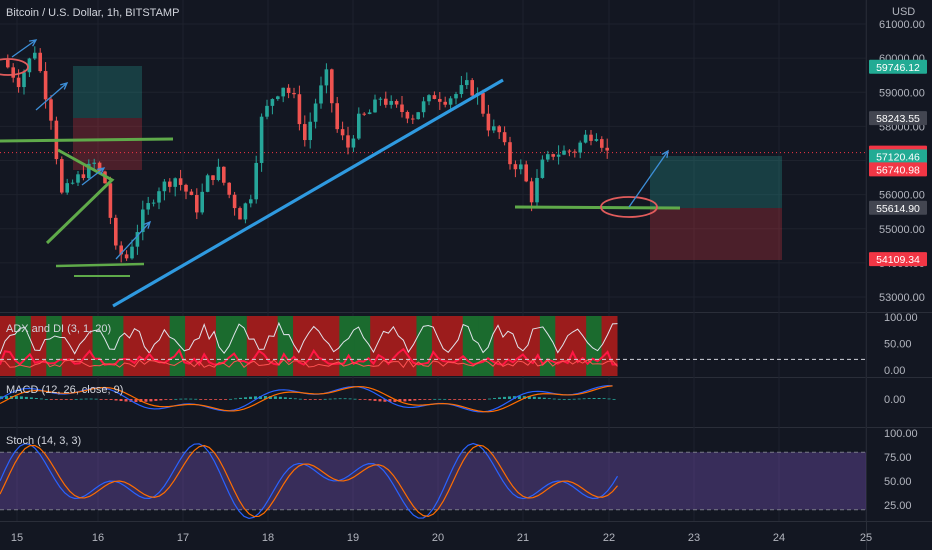 The image size is (932, 550). I want to click on adx-pane, so click(433, 346).